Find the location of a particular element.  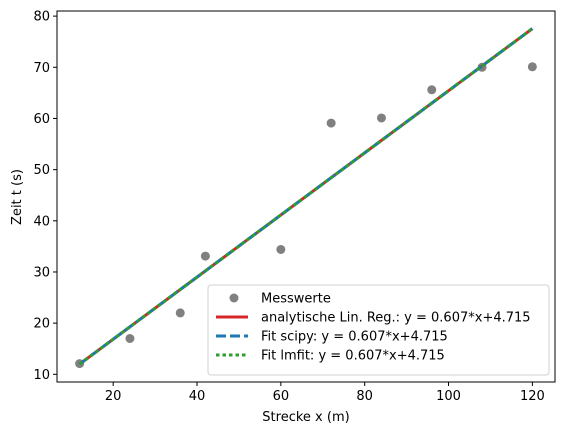

x-axis-label: Strecke x (m) is located at coordinates (305, 417).